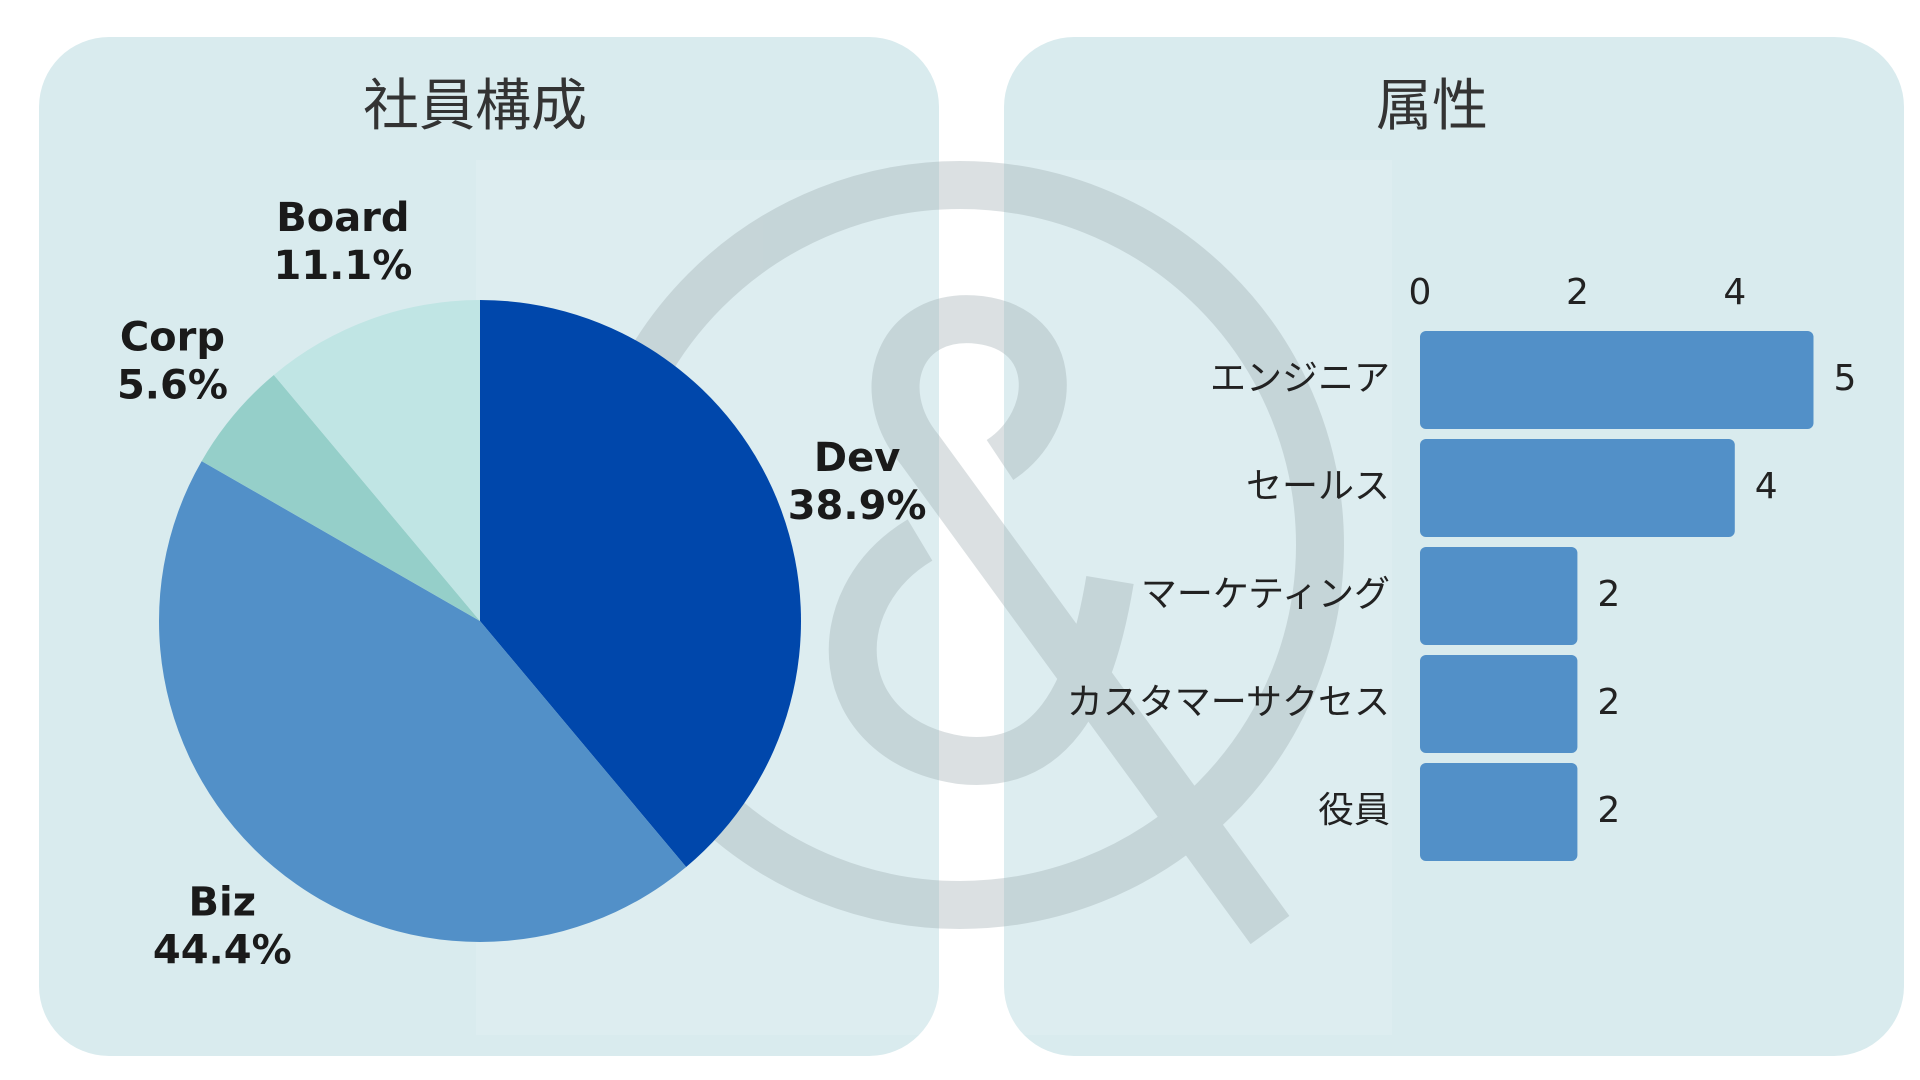 This screenshot has height=1080, width=1920. I want to click on category-label: セールス, so click(1318, 486).